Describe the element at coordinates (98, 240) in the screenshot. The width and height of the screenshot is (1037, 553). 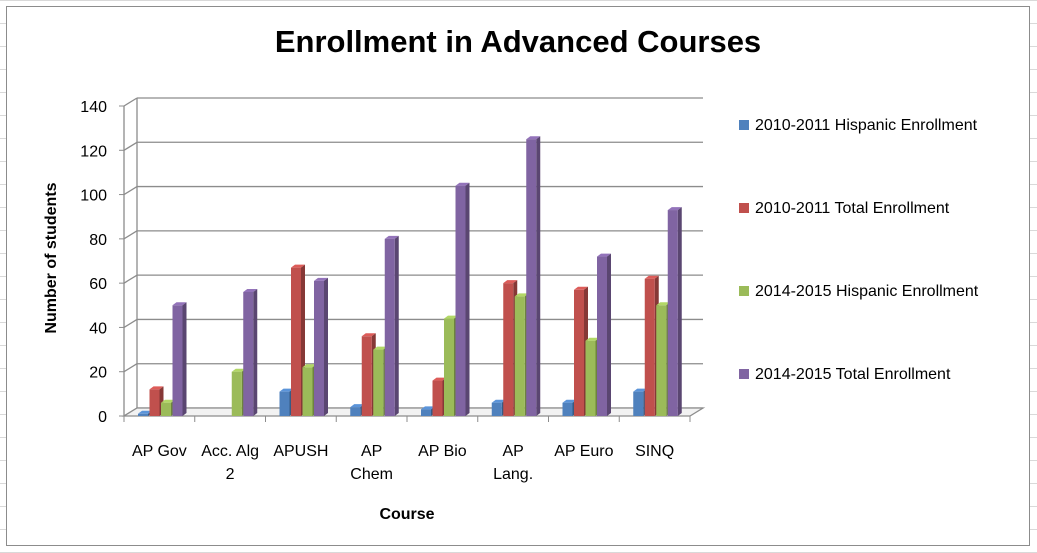
I see `y-tick-label: 80` at that location.